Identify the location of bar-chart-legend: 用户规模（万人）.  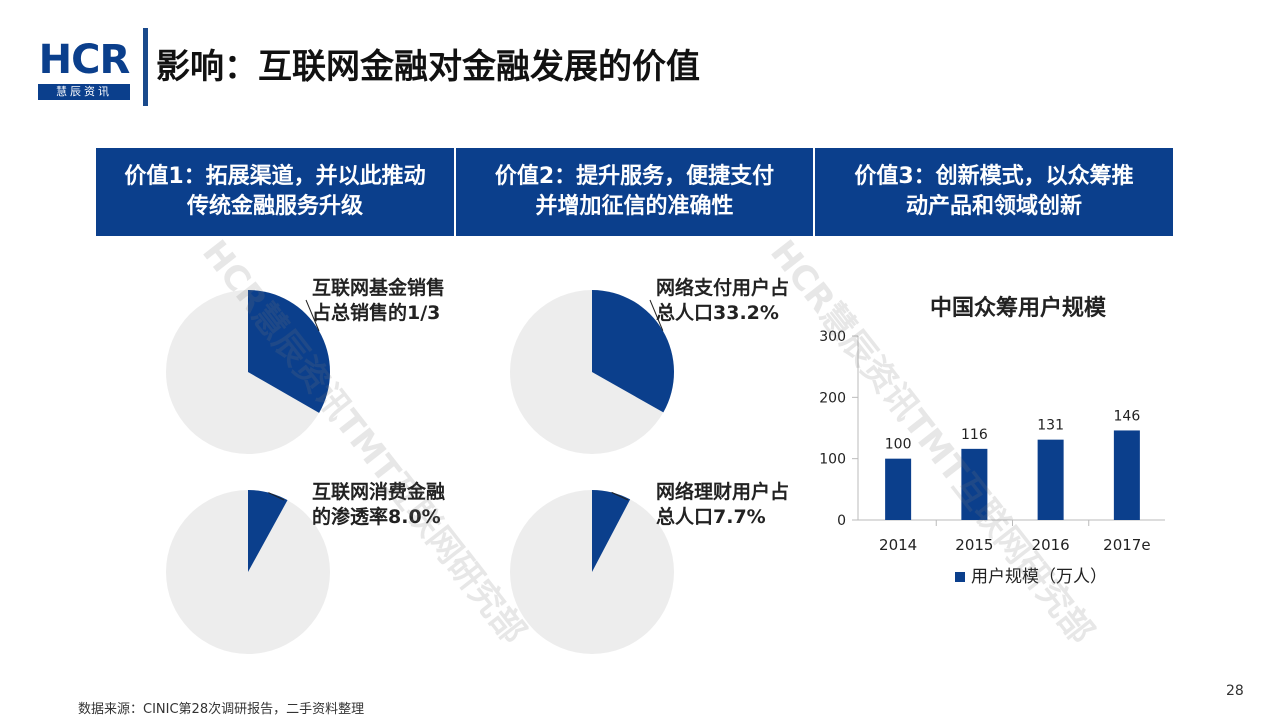
(1031, 574).